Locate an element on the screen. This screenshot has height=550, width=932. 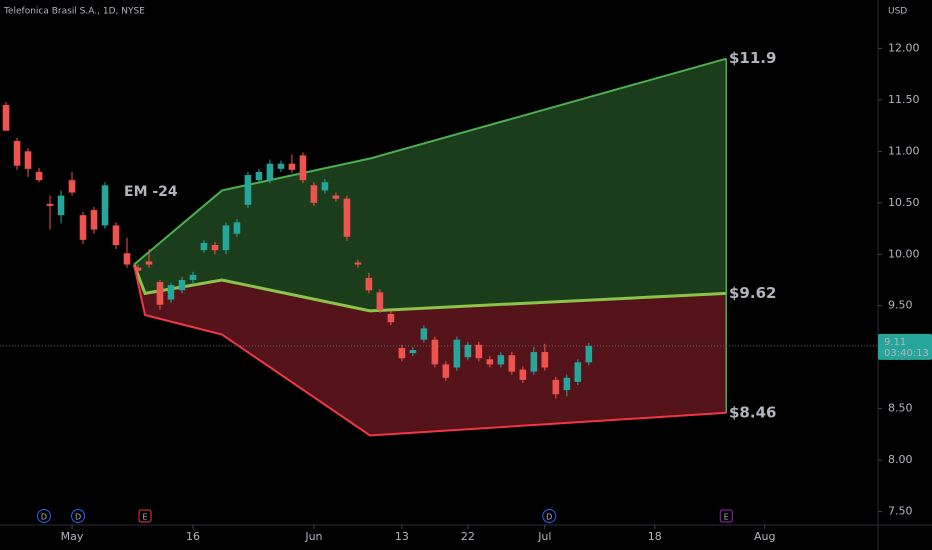
annotation: EM -24 is located at coordinates (151, 192).